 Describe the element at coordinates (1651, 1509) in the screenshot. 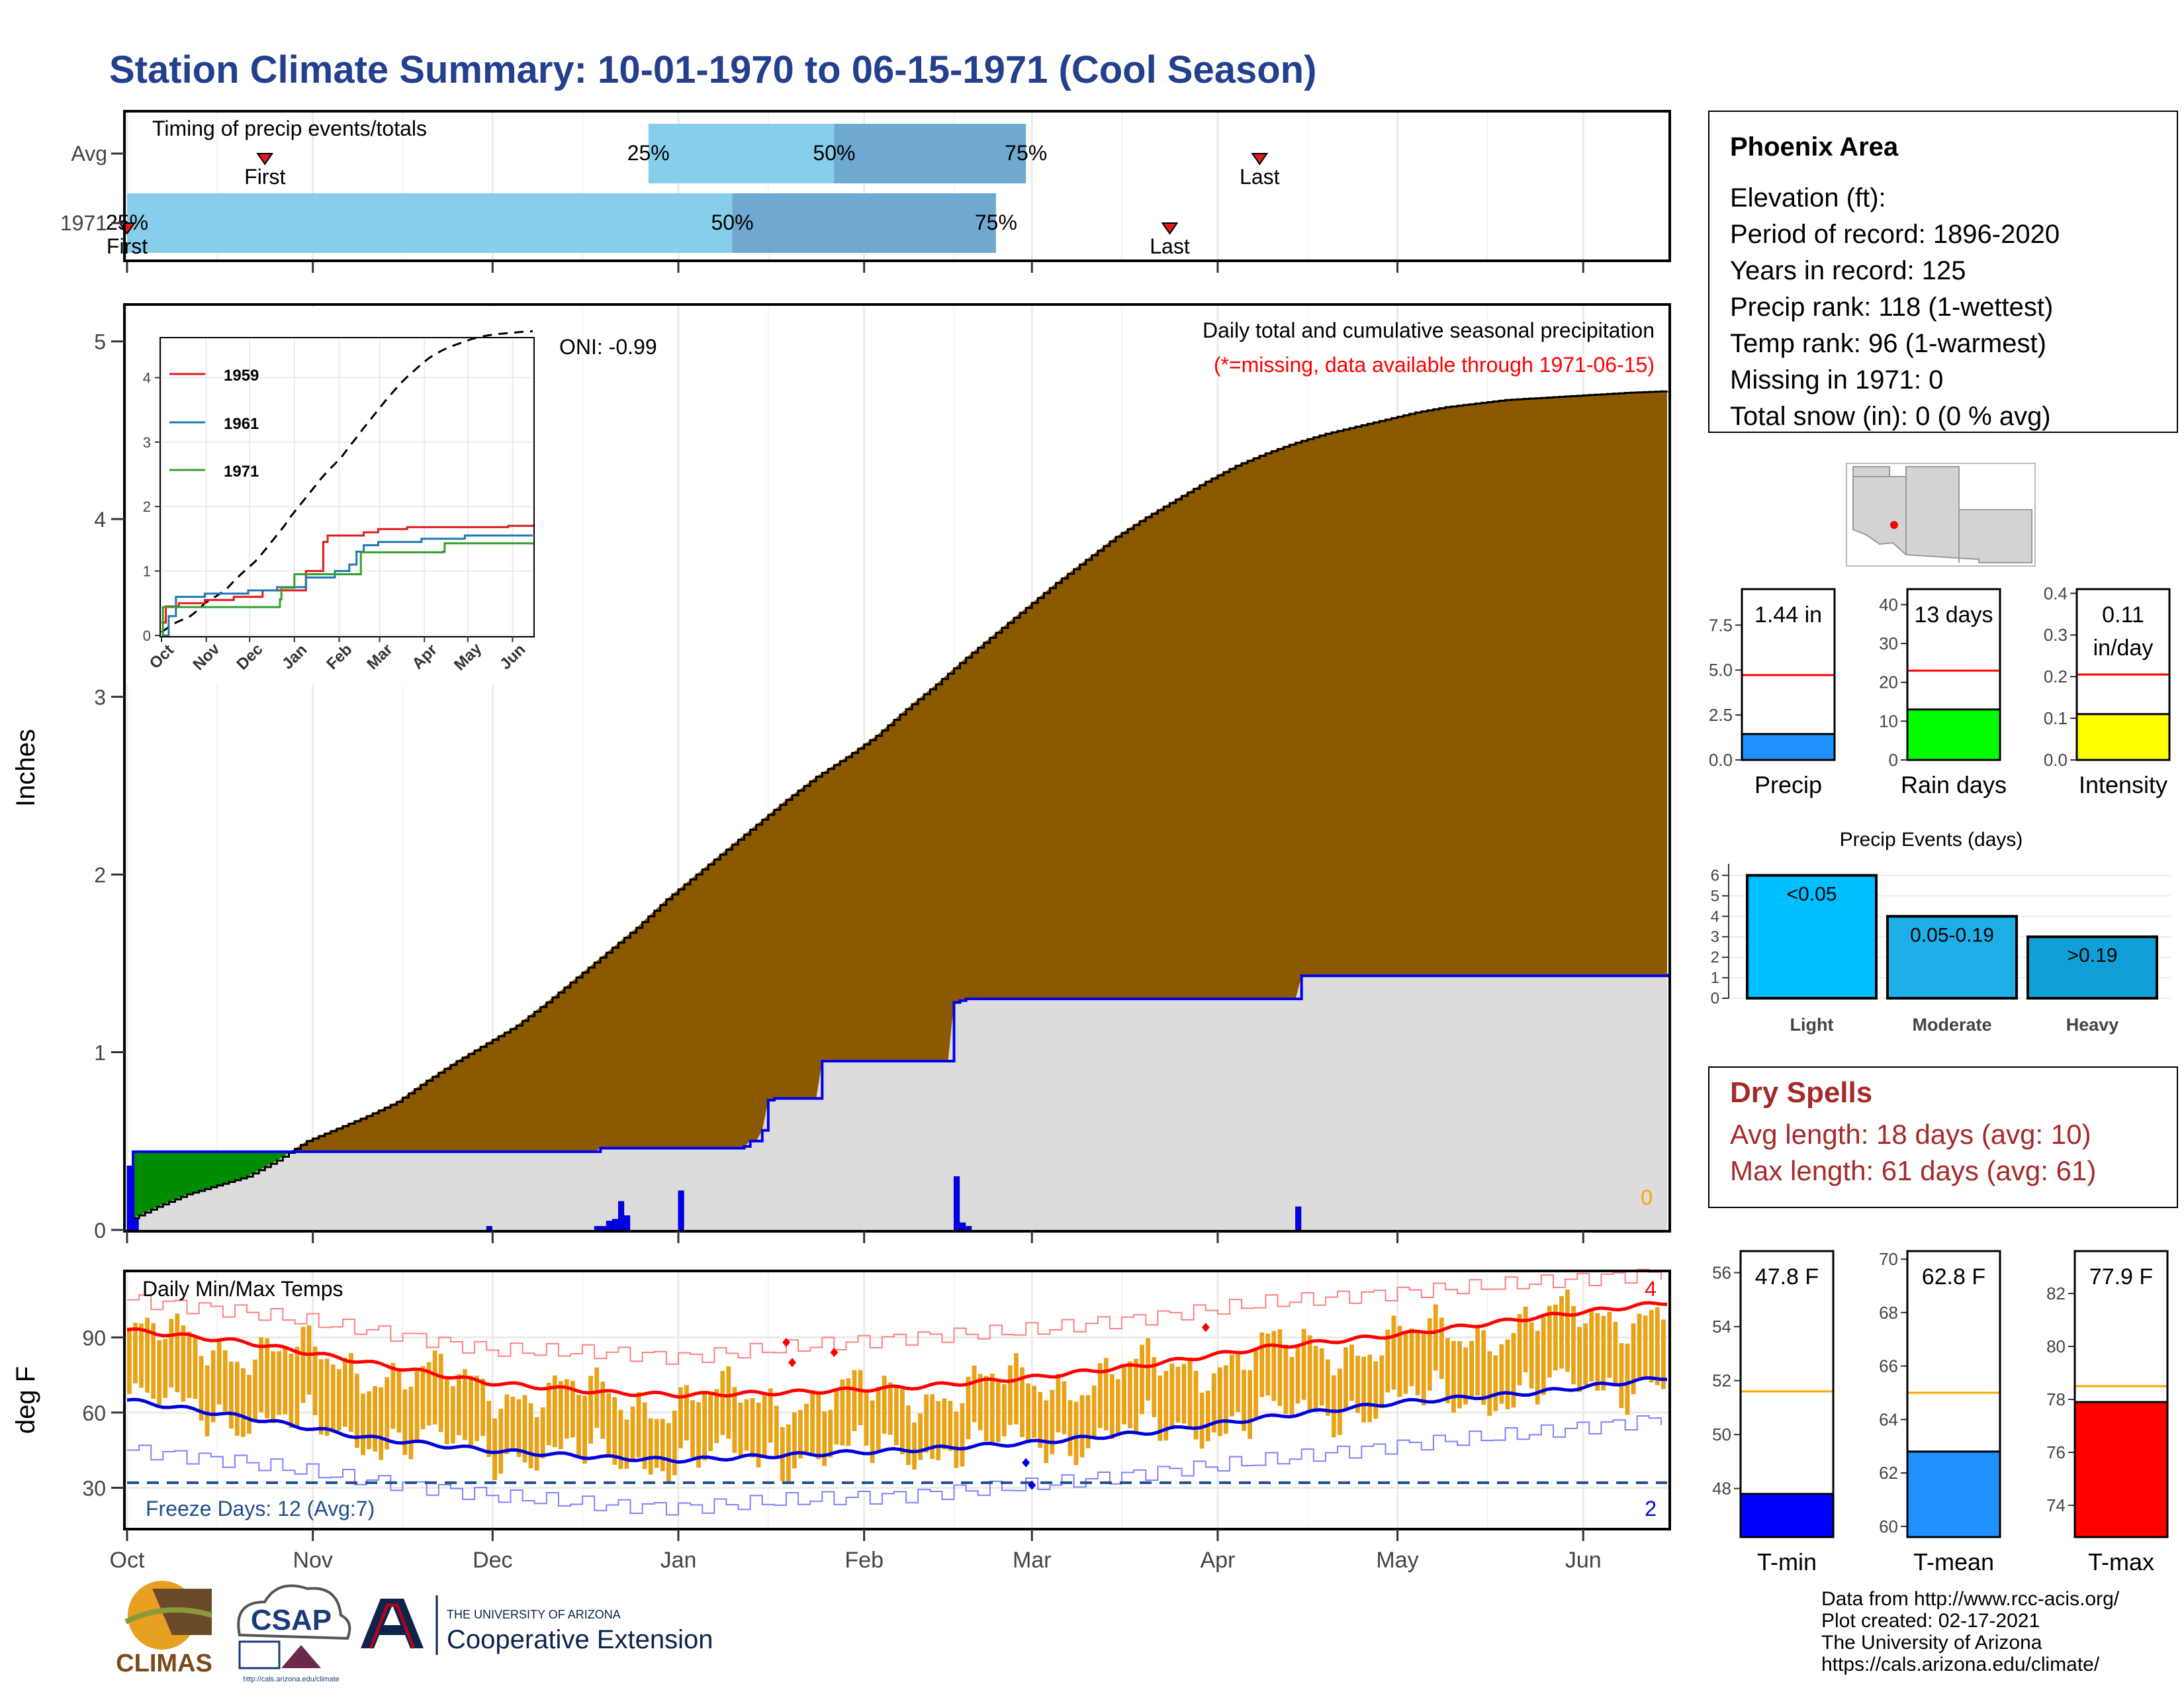

I see `record-low-count: 2` at that location.